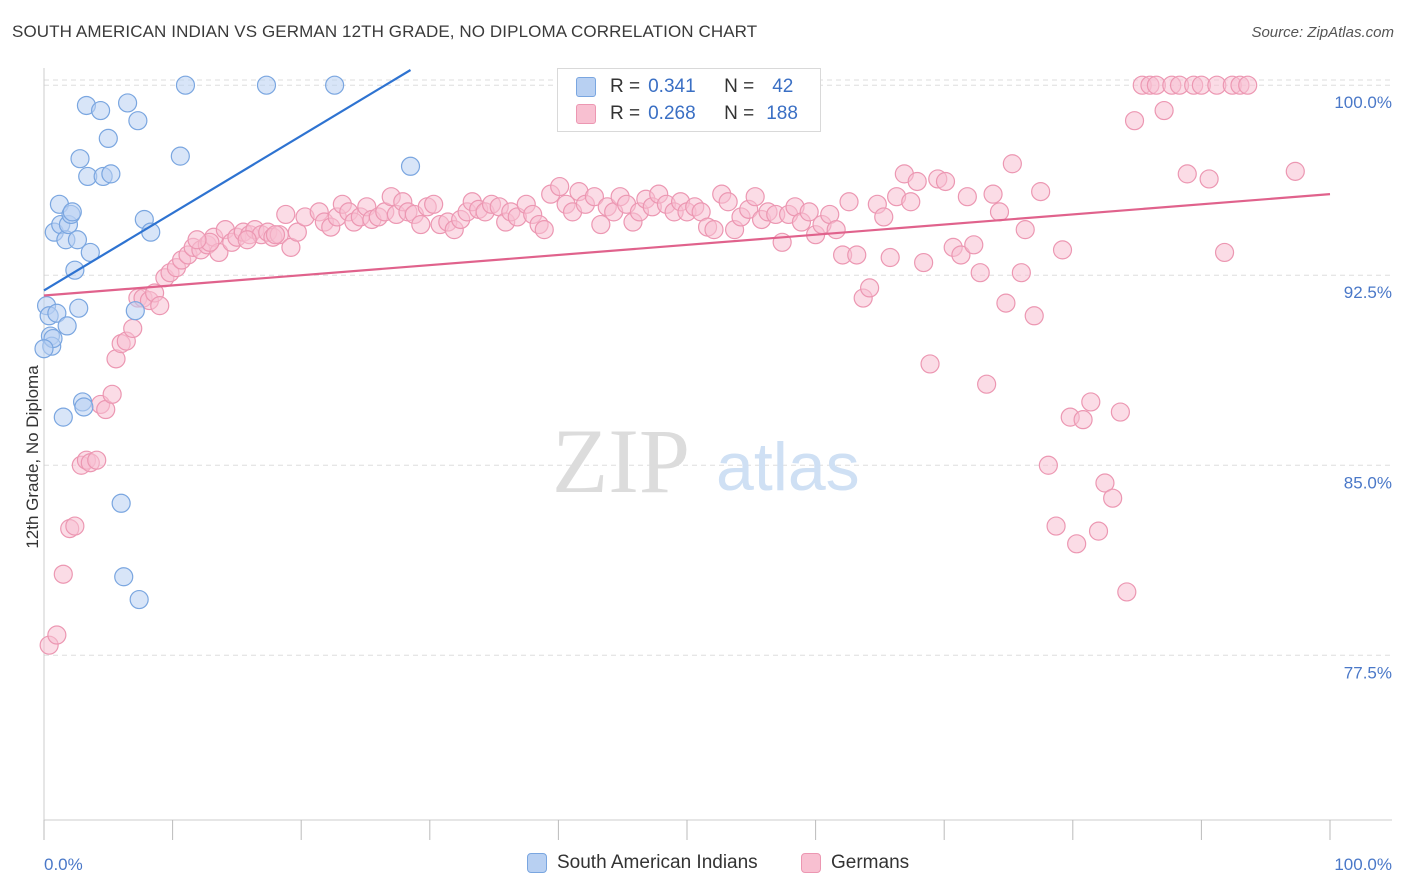 This screenshot has width=1406, height=892. I want to click on y-tick-label: 85.0%, so click(1368, 482).